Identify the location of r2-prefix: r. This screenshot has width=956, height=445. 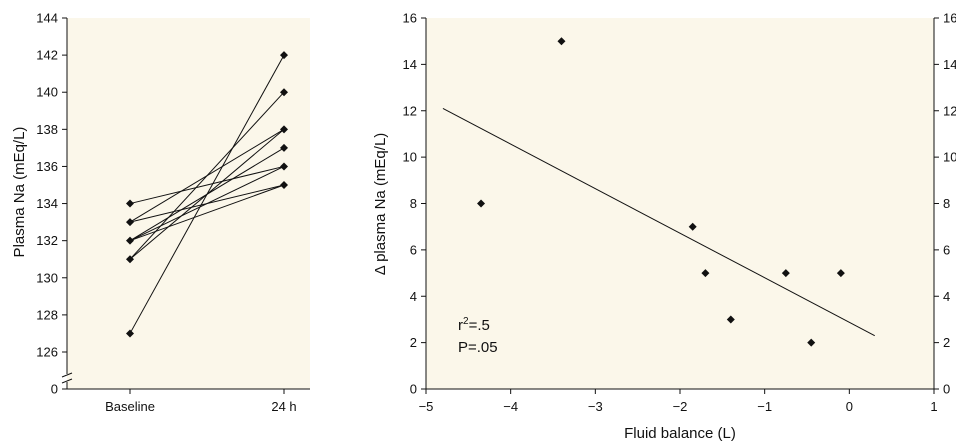
(460, 325).